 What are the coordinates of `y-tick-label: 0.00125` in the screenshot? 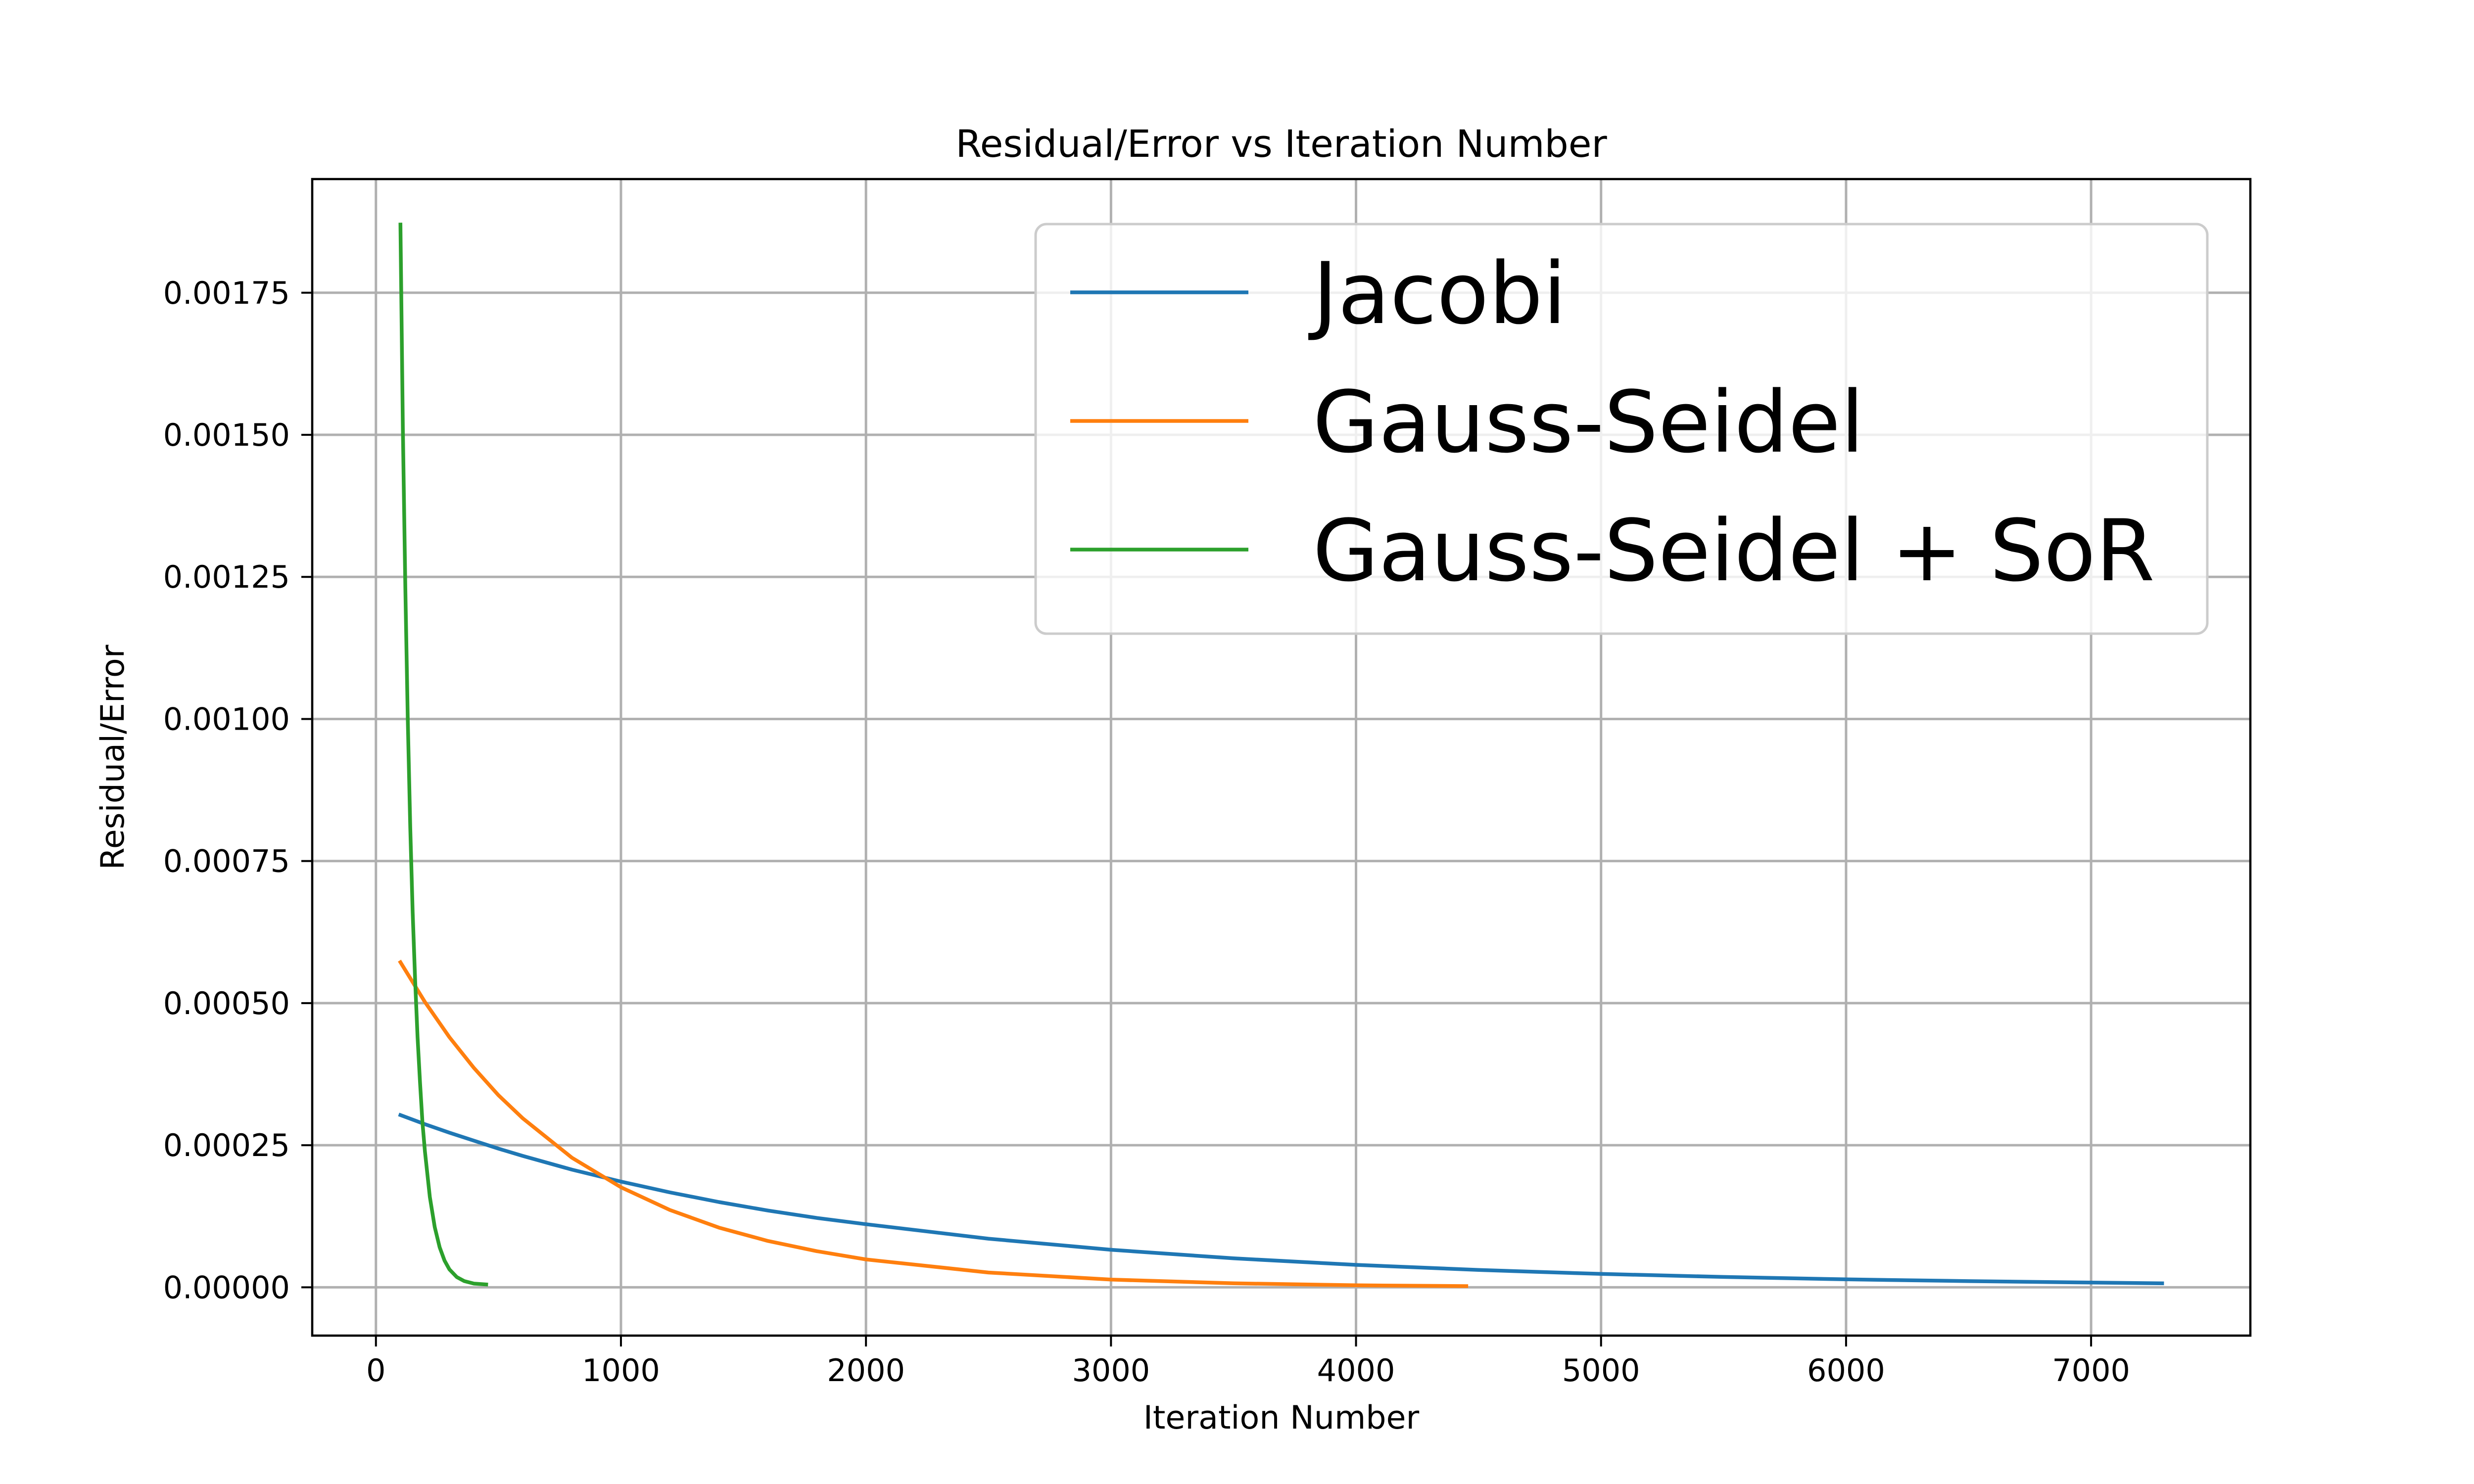 It's located at (227, 577).